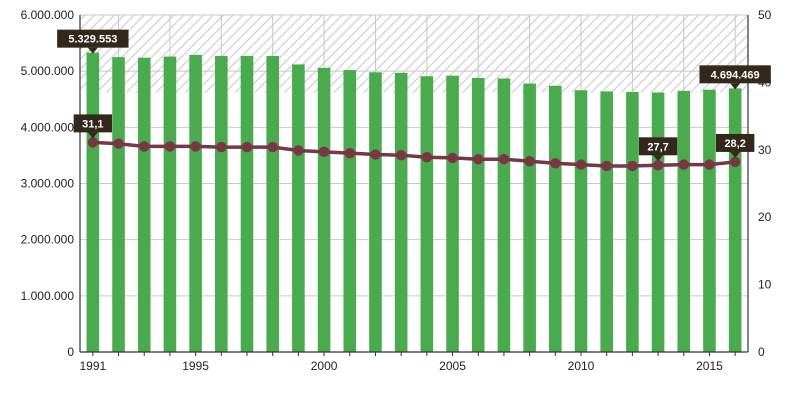 The height and width of the screenshot is (400, 800). What do you see at coordinates (48, 71) in the screenshot?
I see `y-left-tick-label: 5.000.000` at bounding box center [48, 71].